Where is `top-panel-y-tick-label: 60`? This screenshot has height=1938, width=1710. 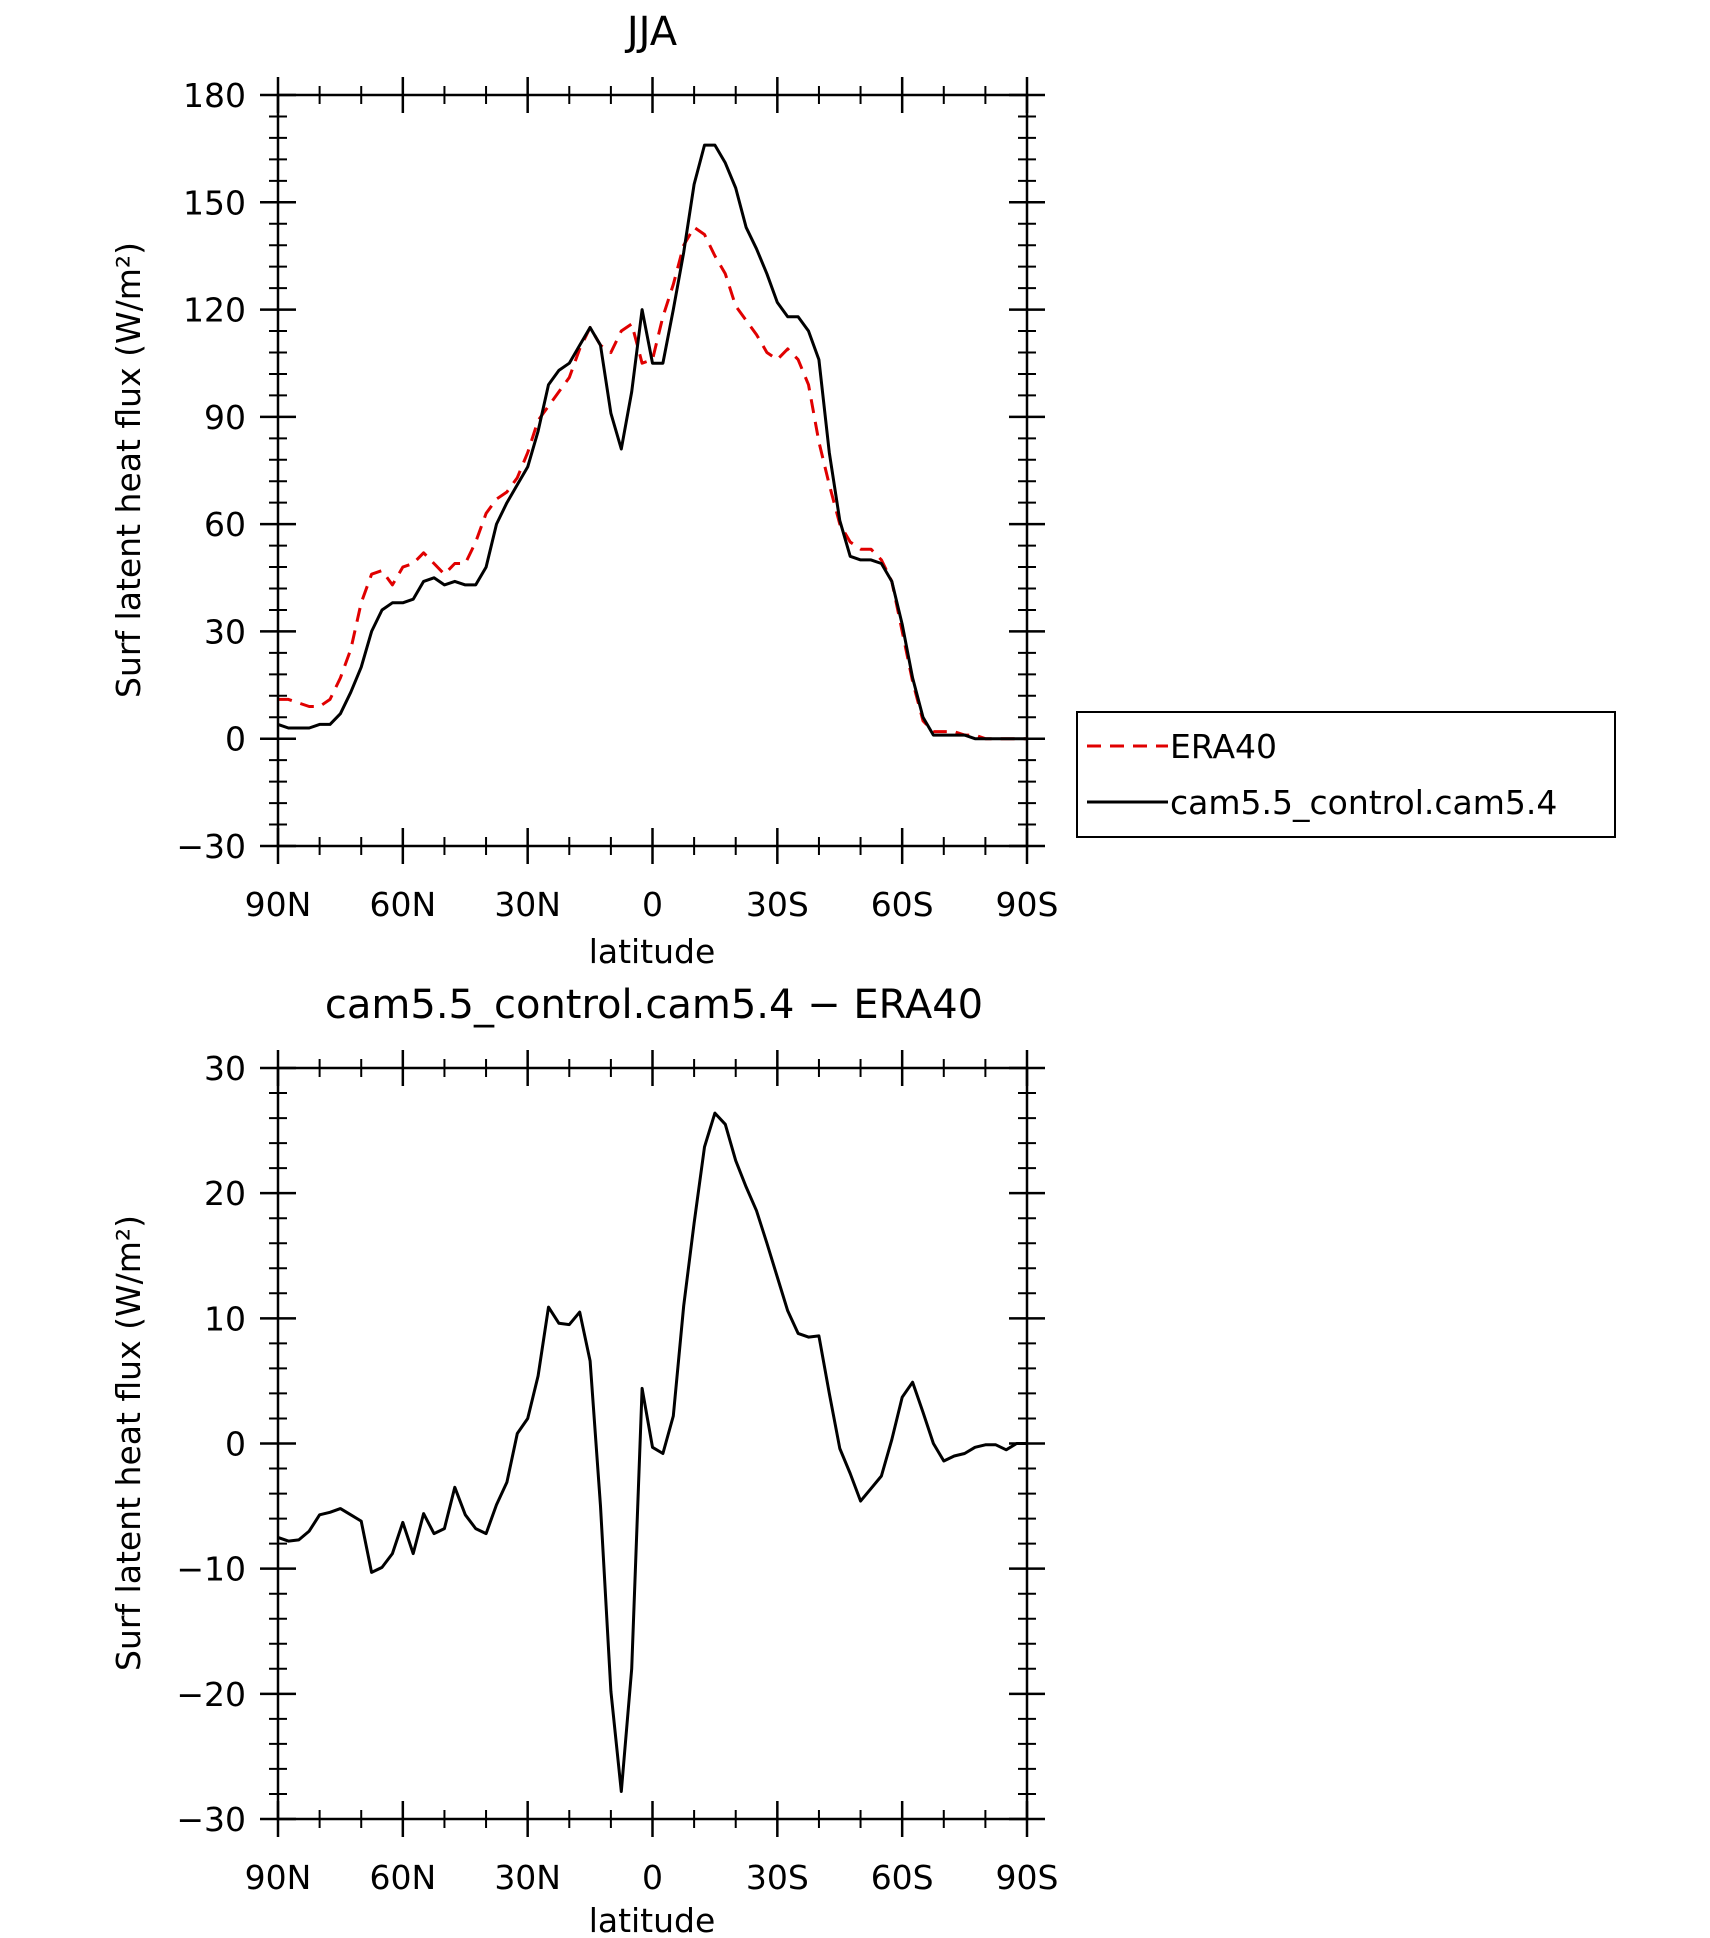
top-panel-y-tick-label: 60 is located at coordinates (225, 524).